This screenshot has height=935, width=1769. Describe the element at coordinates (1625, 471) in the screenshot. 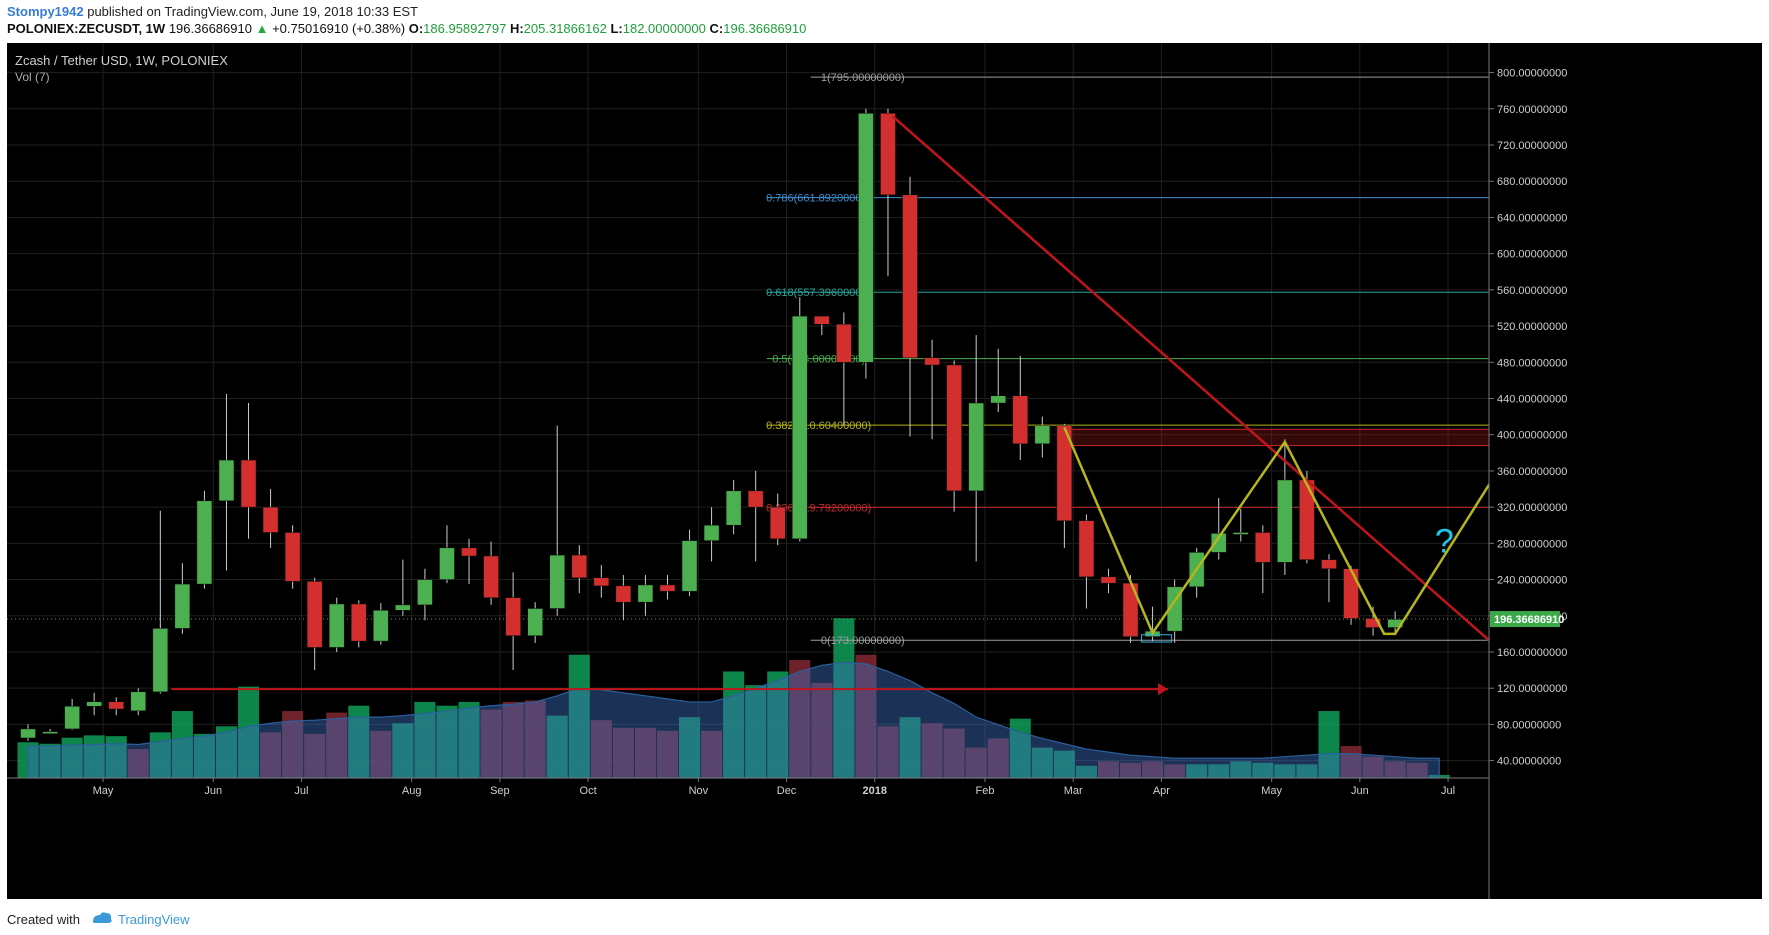

I see `price-axis-bg` at that location.